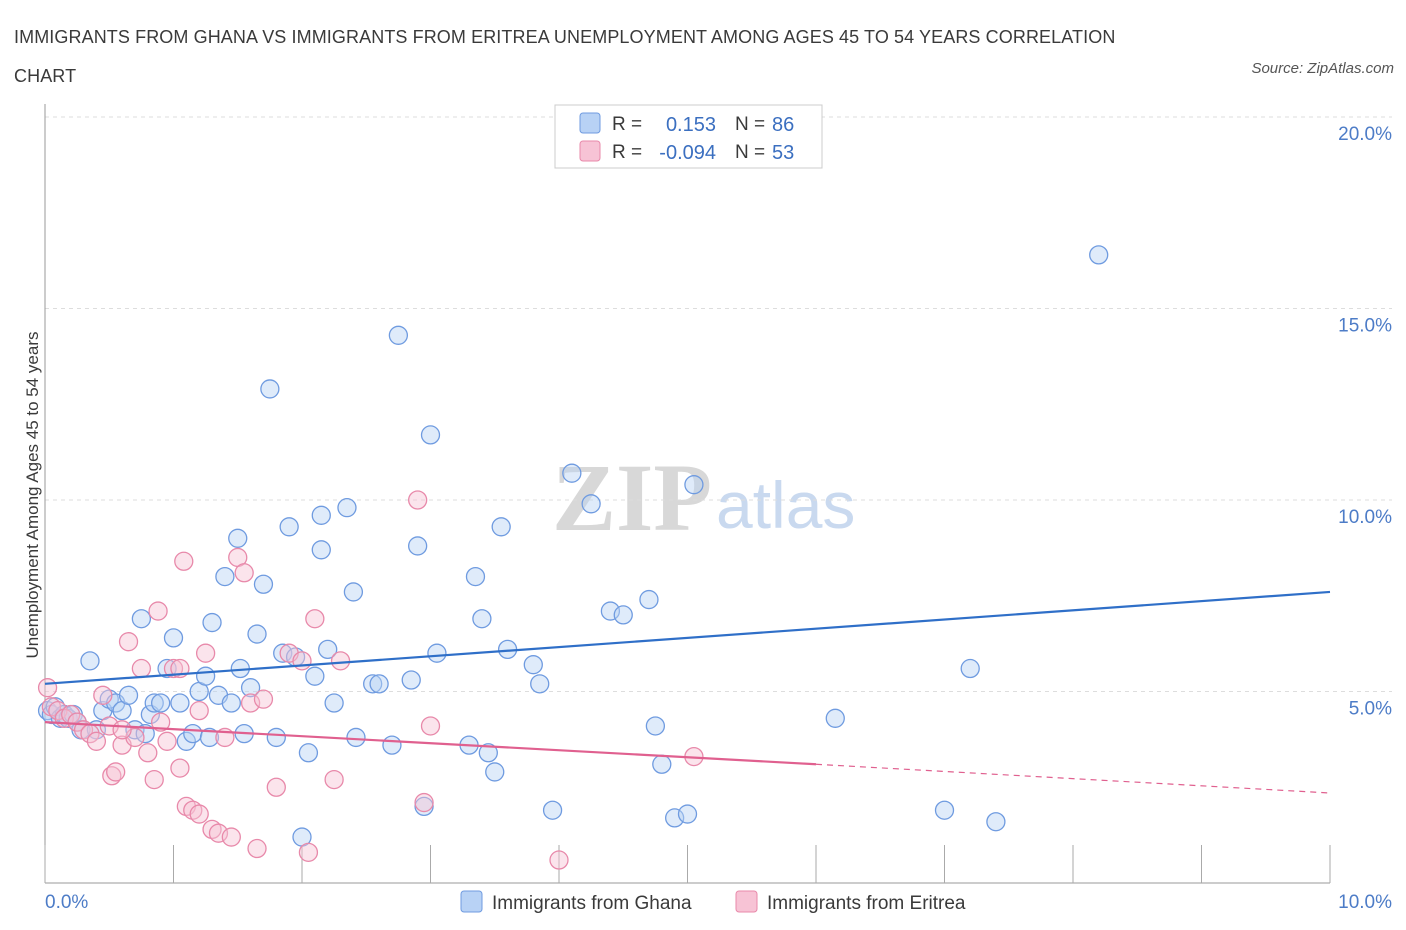 The width and height of the screenshot is (1406, 930). Describe the element at coordinates (1365, 422) in the screenshot. I see `y-ticks: 5.0% 10.0% 15.0% 20.0%` at that location.